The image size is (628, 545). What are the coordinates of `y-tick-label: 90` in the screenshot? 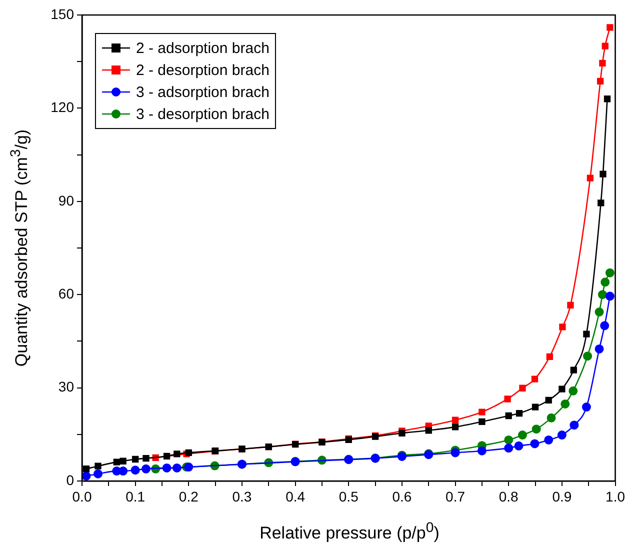 It's located at (66, 200).